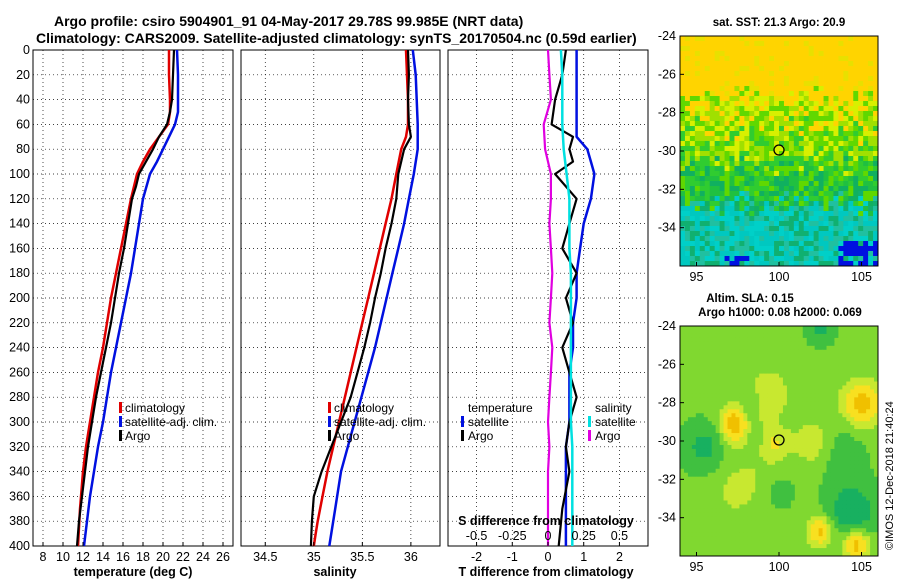 This screenshot has width=900, height=580. I want to click on legend-swatch-s-satellite, so click(589, 421).